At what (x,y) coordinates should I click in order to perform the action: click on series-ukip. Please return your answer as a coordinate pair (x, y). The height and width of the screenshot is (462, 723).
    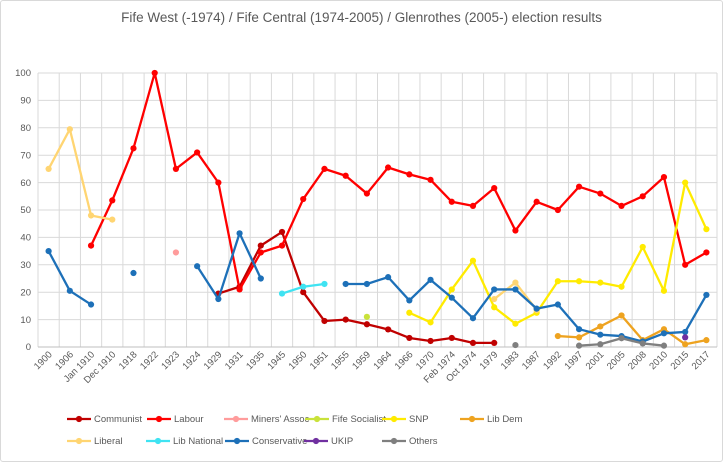
    Looking at the image, I should click on (685, 337).